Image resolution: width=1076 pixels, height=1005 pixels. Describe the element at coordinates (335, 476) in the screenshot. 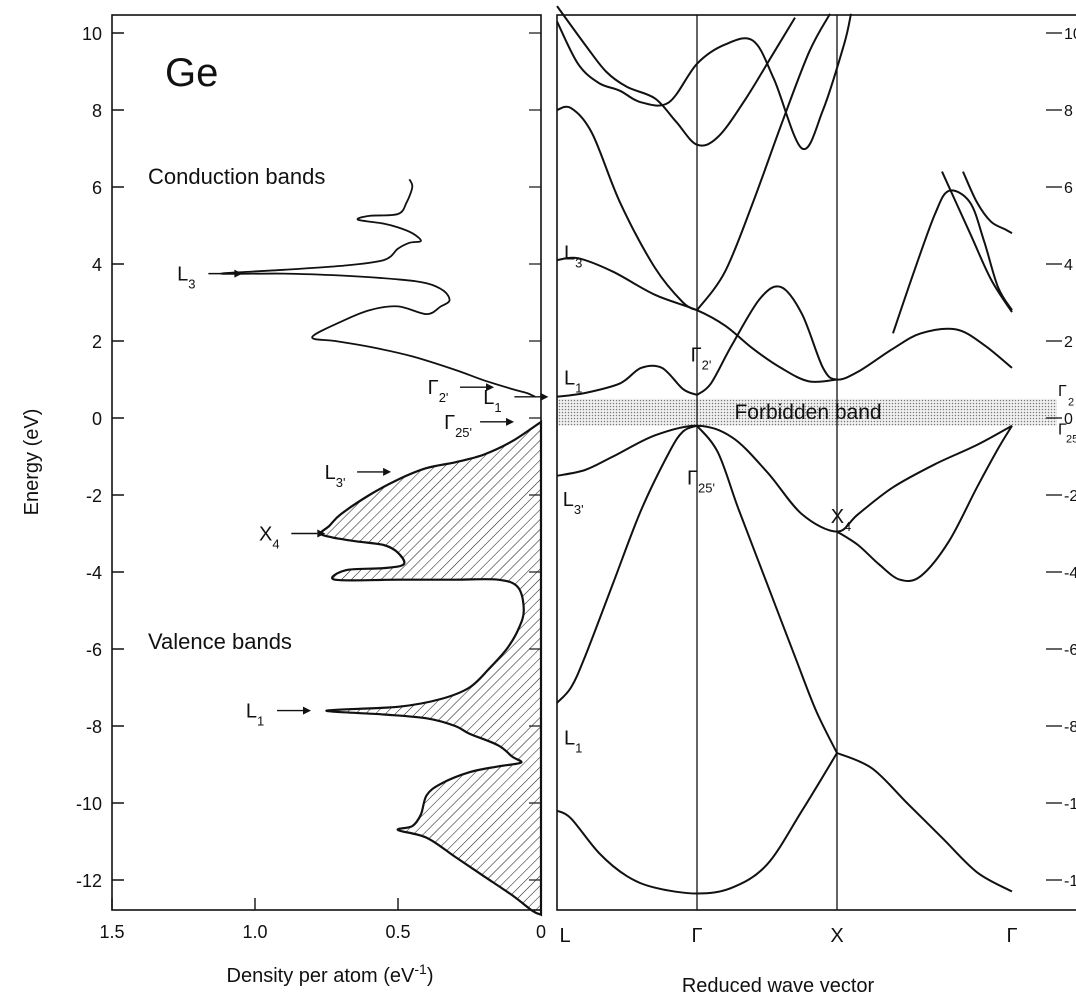

I see `dos-point-label: L3'` at that location.